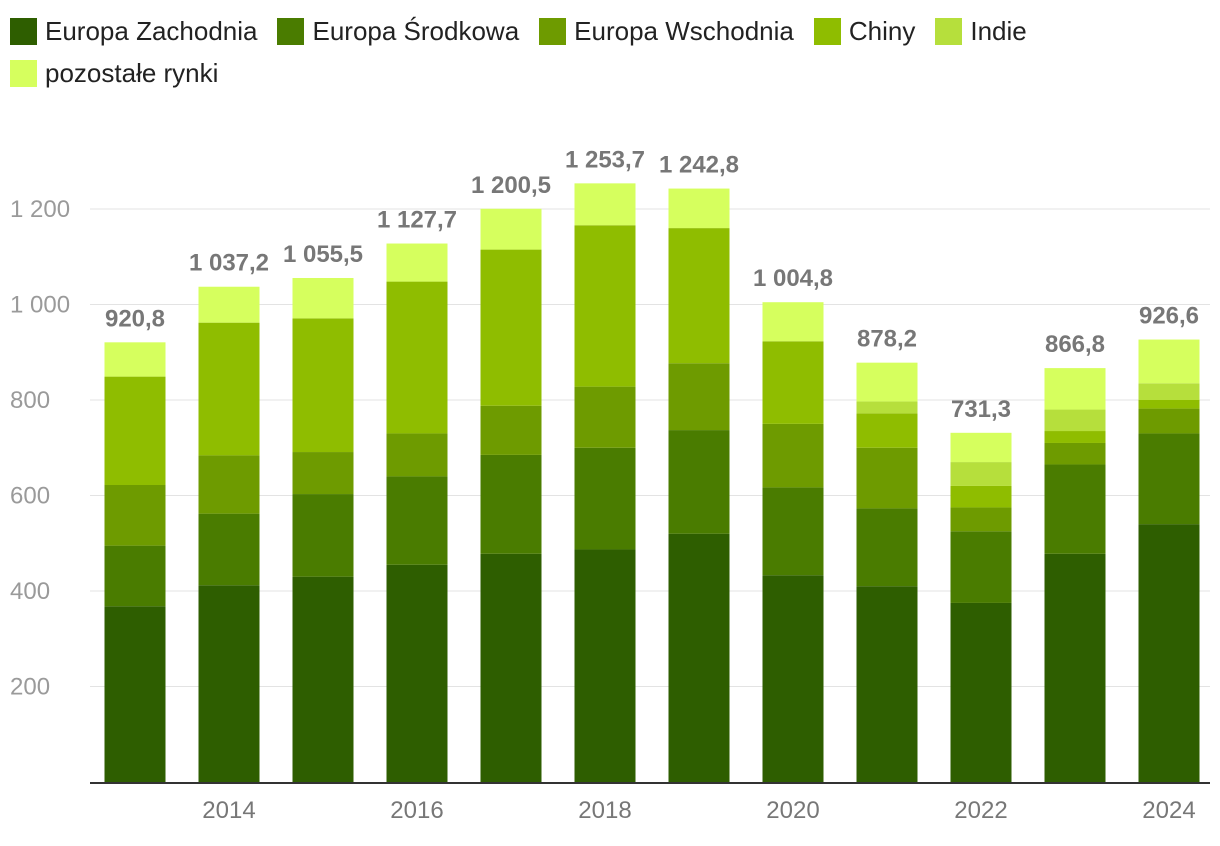 Image resolution: width=1220 pixels, height=846 pixels. What do you see at coordinates (1169, 316) in the screenshot?
I see `total-label: 926,6` at bounding box center [1169, 316].